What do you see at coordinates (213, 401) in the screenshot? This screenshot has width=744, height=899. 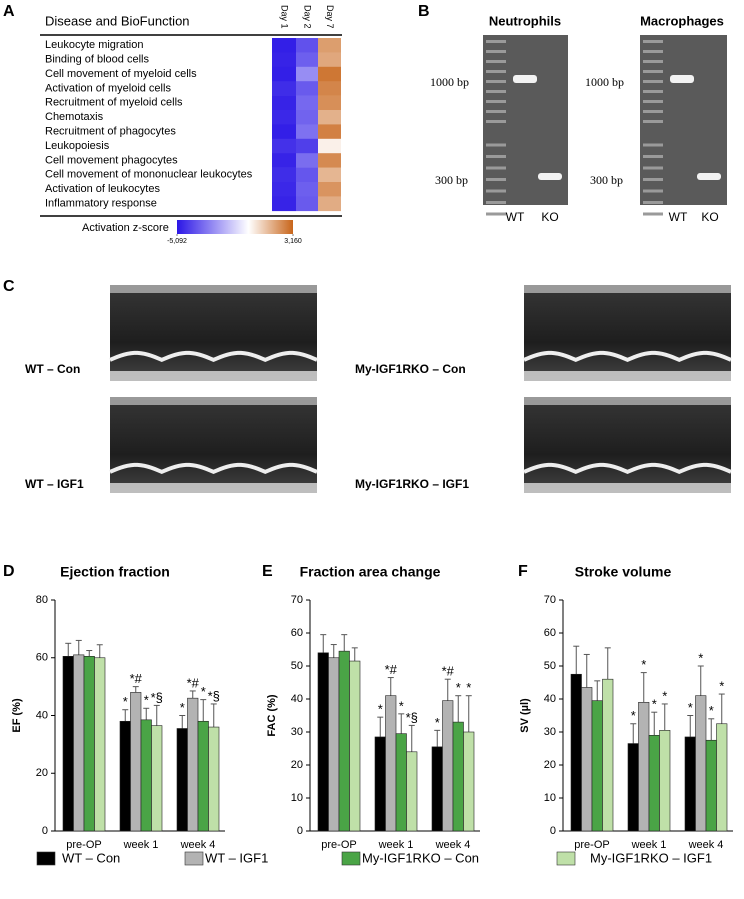 I see `echo-top` at bounding box center [213, 401].